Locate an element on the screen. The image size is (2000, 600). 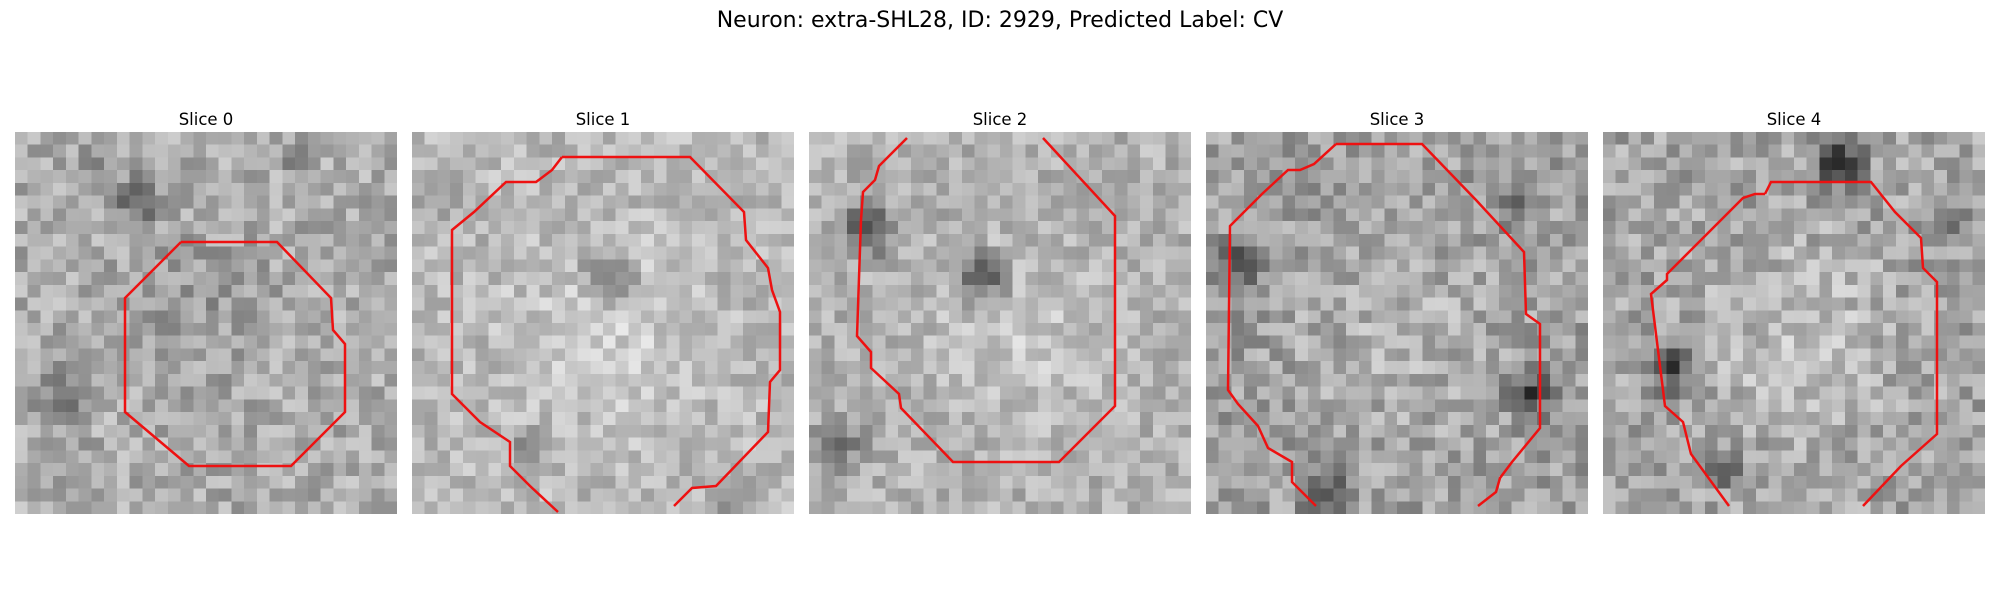
slice-panel-0: Slice 0 is located at coordinates (206, 311).